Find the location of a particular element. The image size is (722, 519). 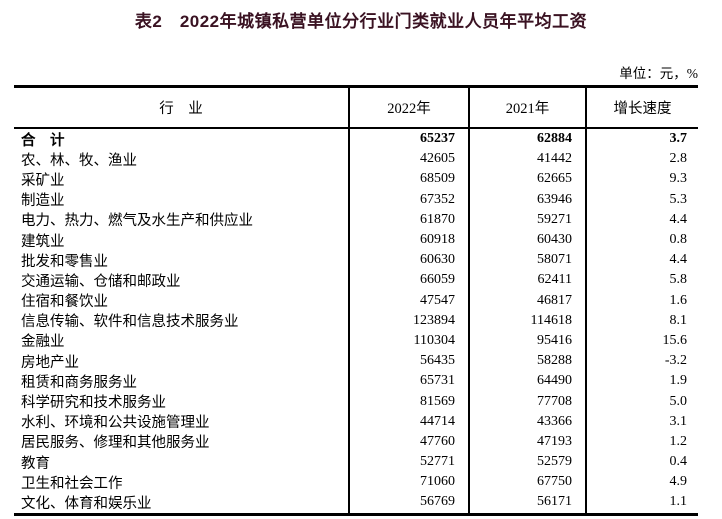

table-row: 采矿业 68509 62665 9.3 is located at coordinates (356, 179).